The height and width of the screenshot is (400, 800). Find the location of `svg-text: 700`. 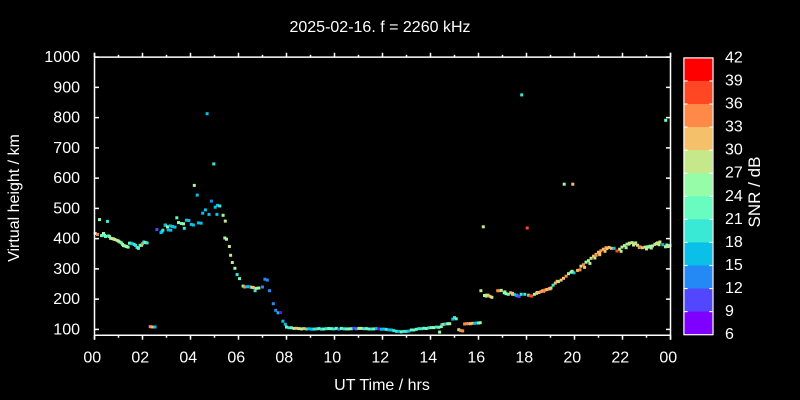

svg-text: 700 is located at coordinates (66, 148).